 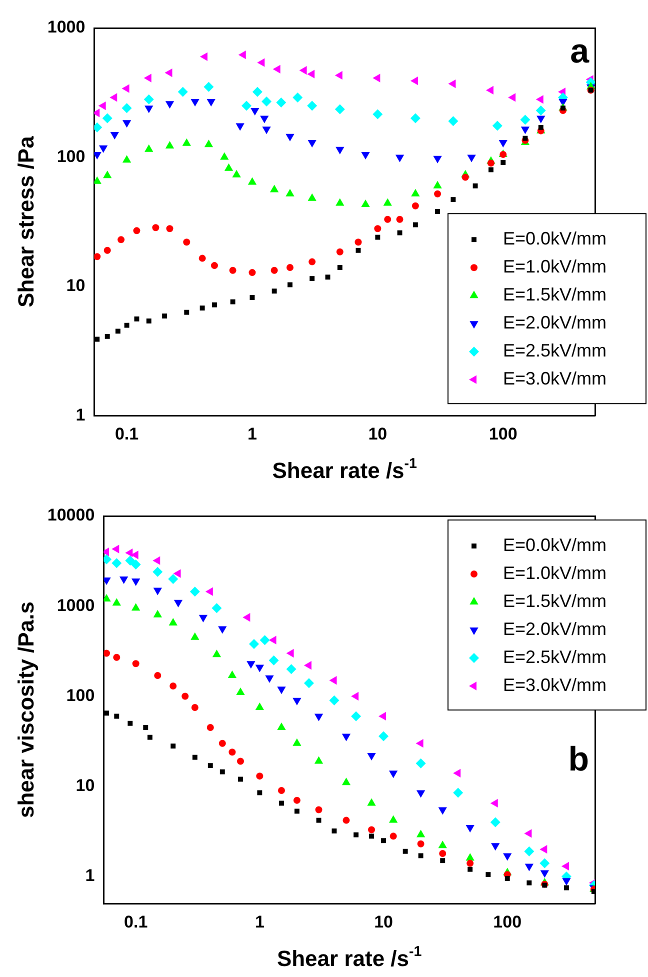 I want to click on annotation: a, so click(x=580, y=51).